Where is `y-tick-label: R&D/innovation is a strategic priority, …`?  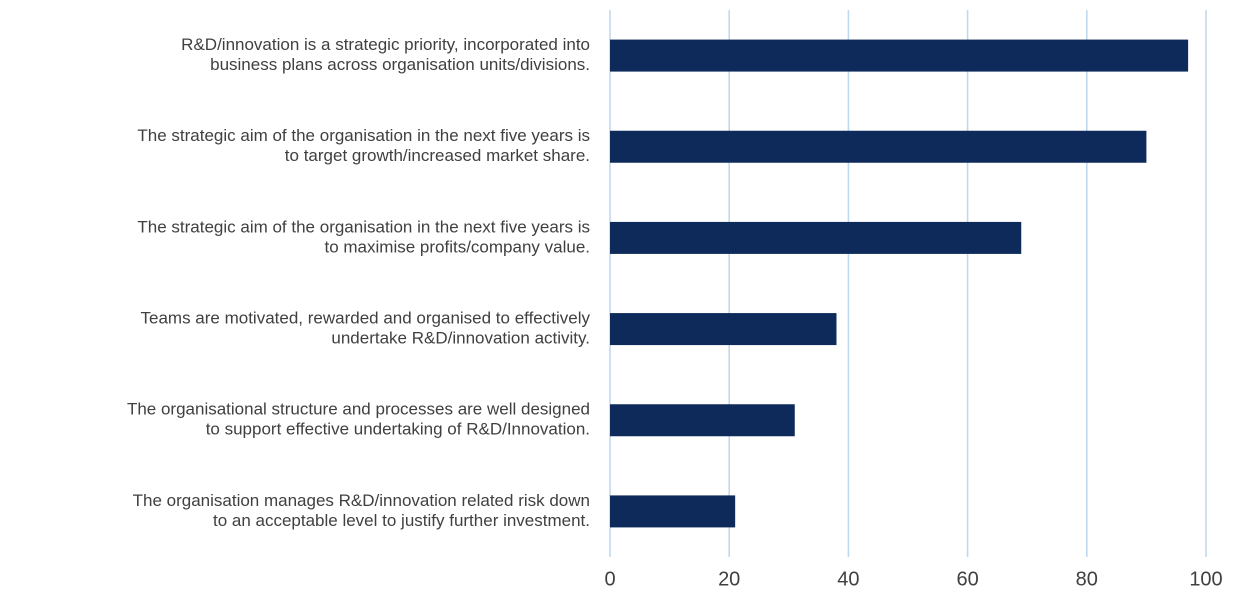 y-tick-label: R&D/innovation is a strategic priority, … is located at coordinates (385, 44).